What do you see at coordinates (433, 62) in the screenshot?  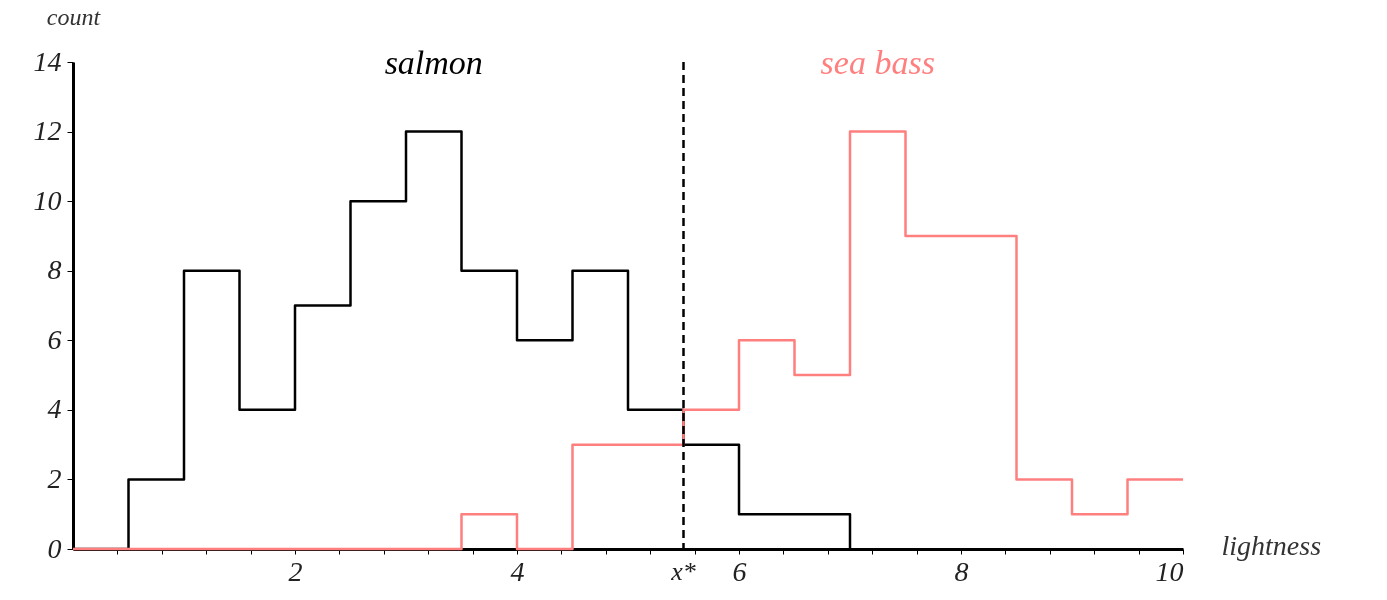 I see `series-label: salmon` at bounding box center [433, 62].